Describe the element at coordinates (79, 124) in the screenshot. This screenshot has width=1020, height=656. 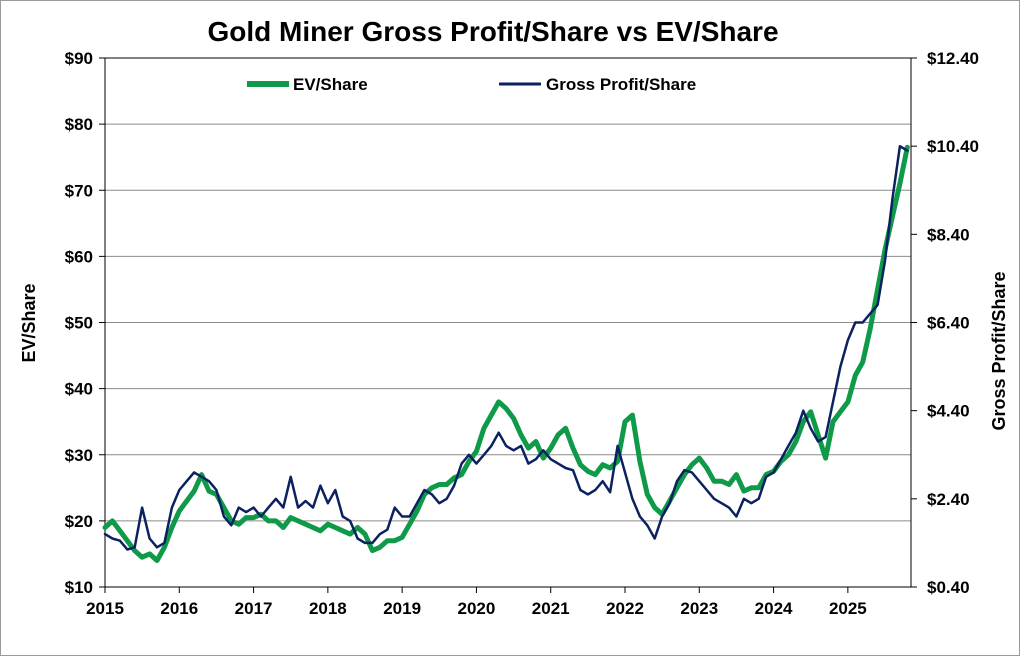
I see `y-left-tick-label: $80` at that location.